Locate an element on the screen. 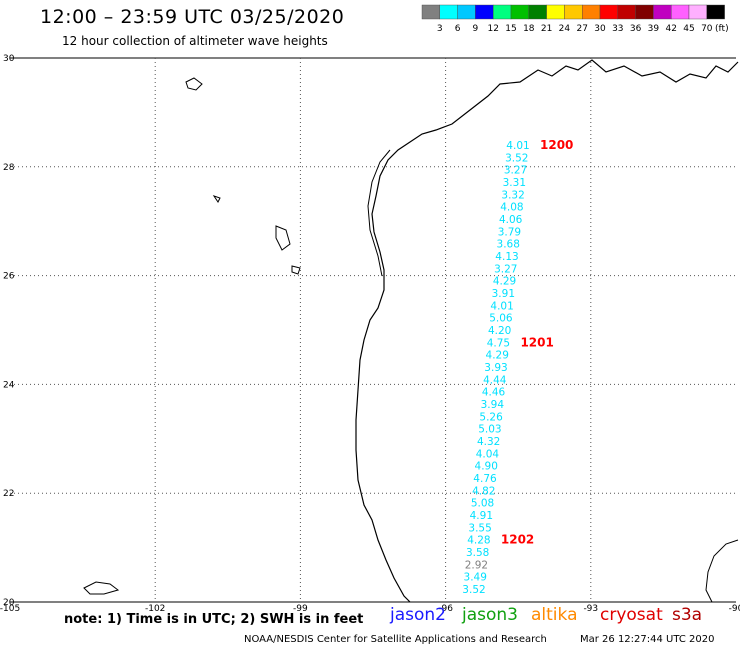  color-scale-tick: 18 is located at coordinates (529, 29).